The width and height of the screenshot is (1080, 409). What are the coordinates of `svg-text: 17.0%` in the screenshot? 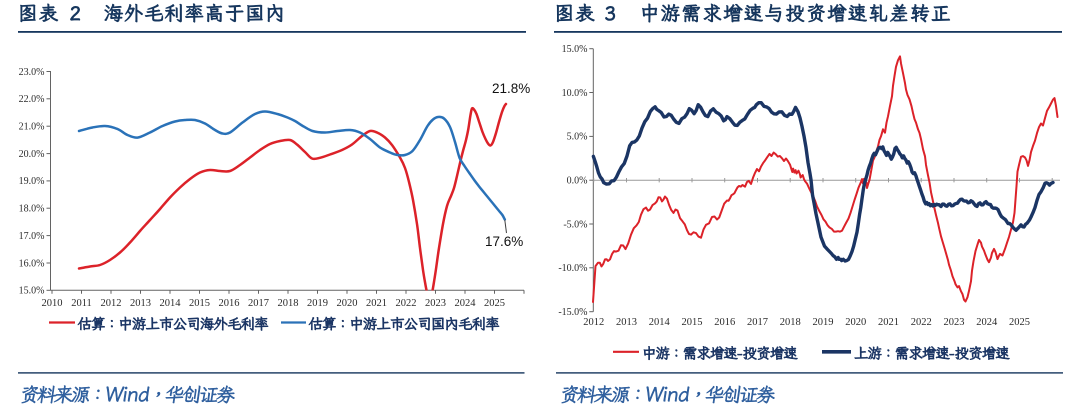 It's located at (32, 236).